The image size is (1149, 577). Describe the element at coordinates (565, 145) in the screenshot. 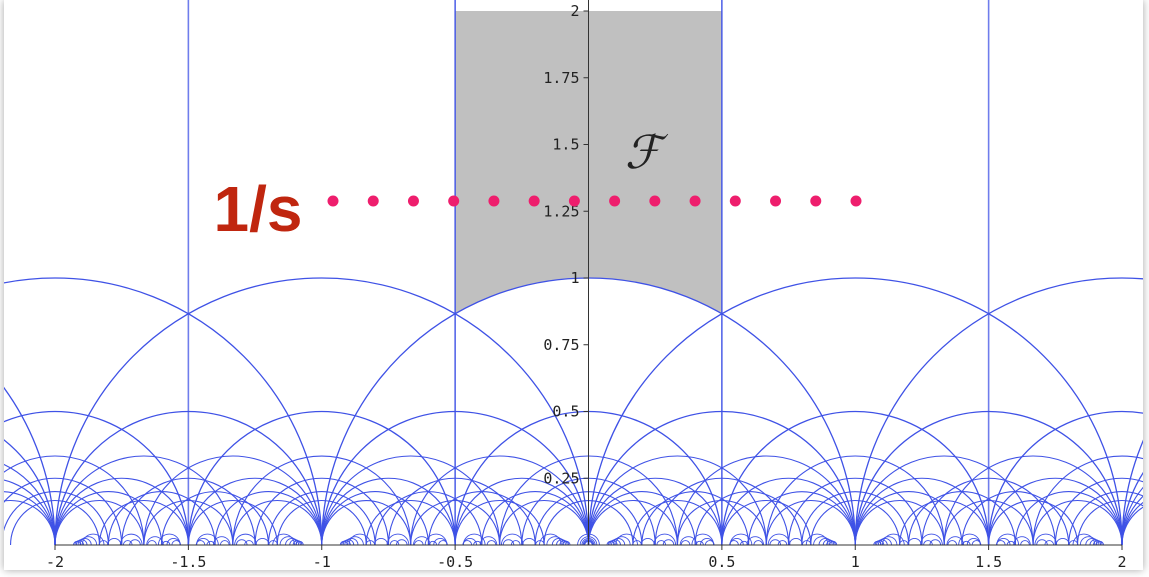

I see `y-tick-label: 1.5` at that location.